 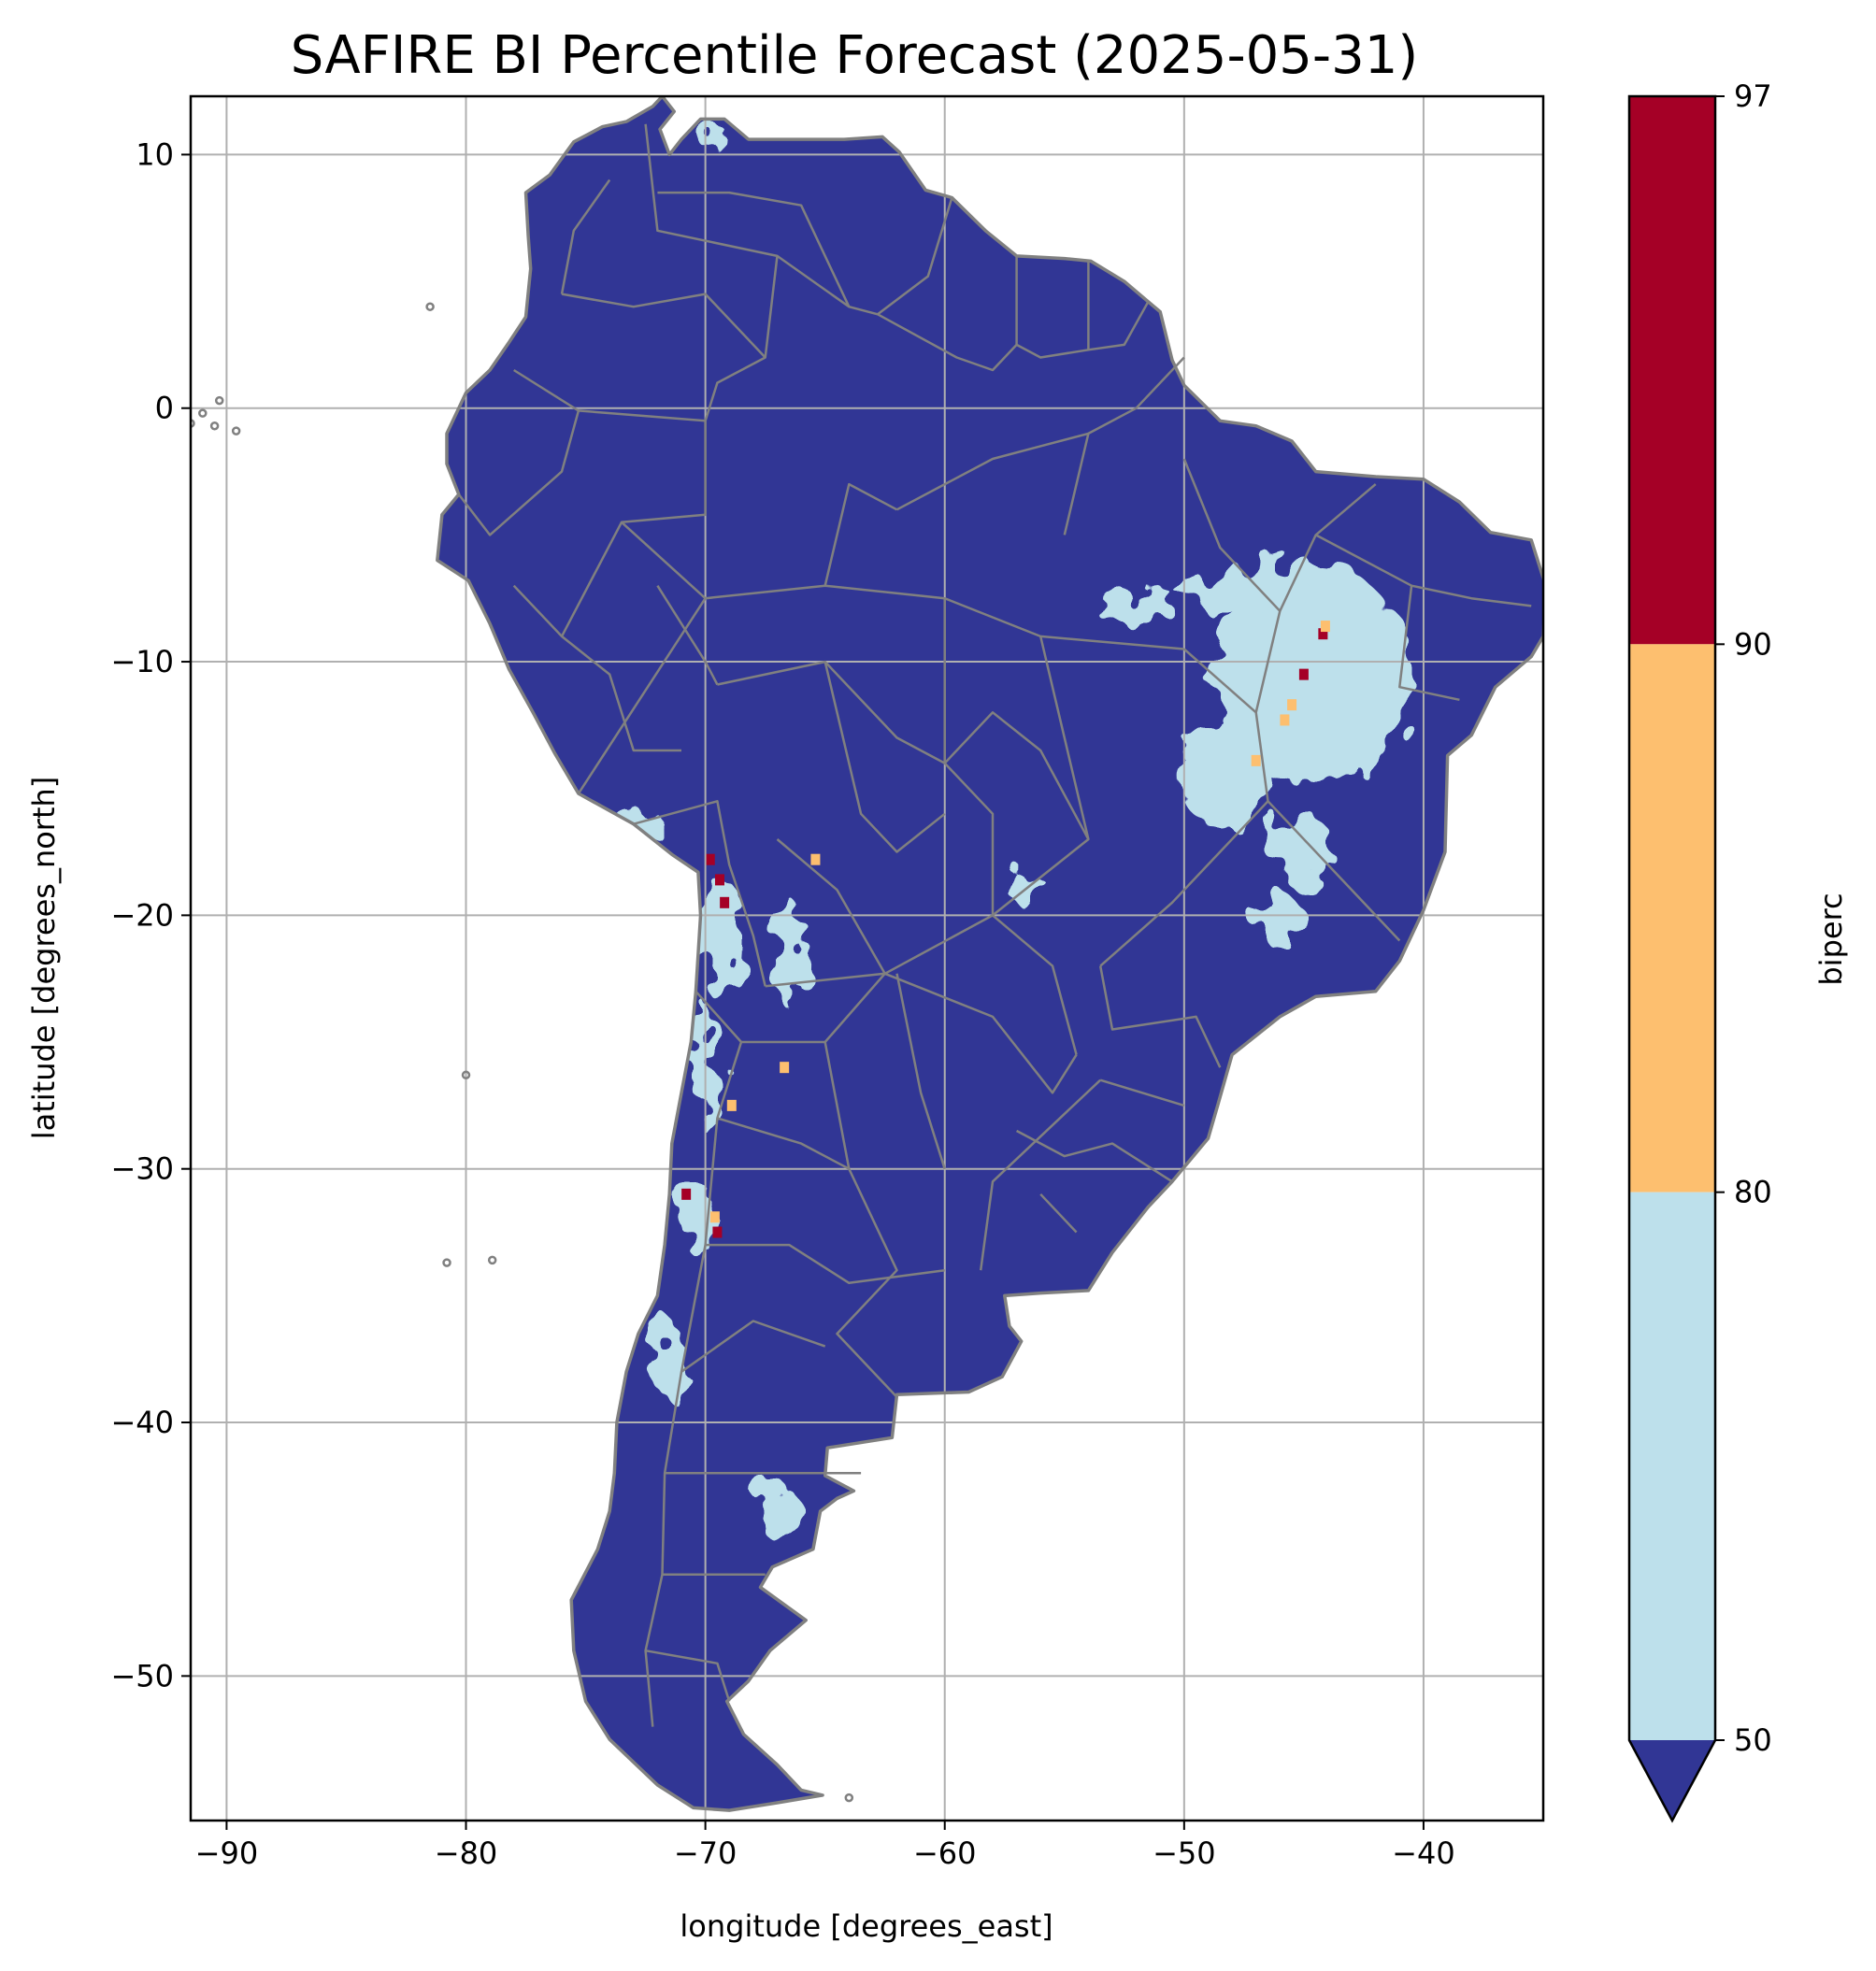 What do you see at coordinates (1185, 1853) in the screenshot?
I see `x-tick-label: −50` at bounding box center [1185, 1853].